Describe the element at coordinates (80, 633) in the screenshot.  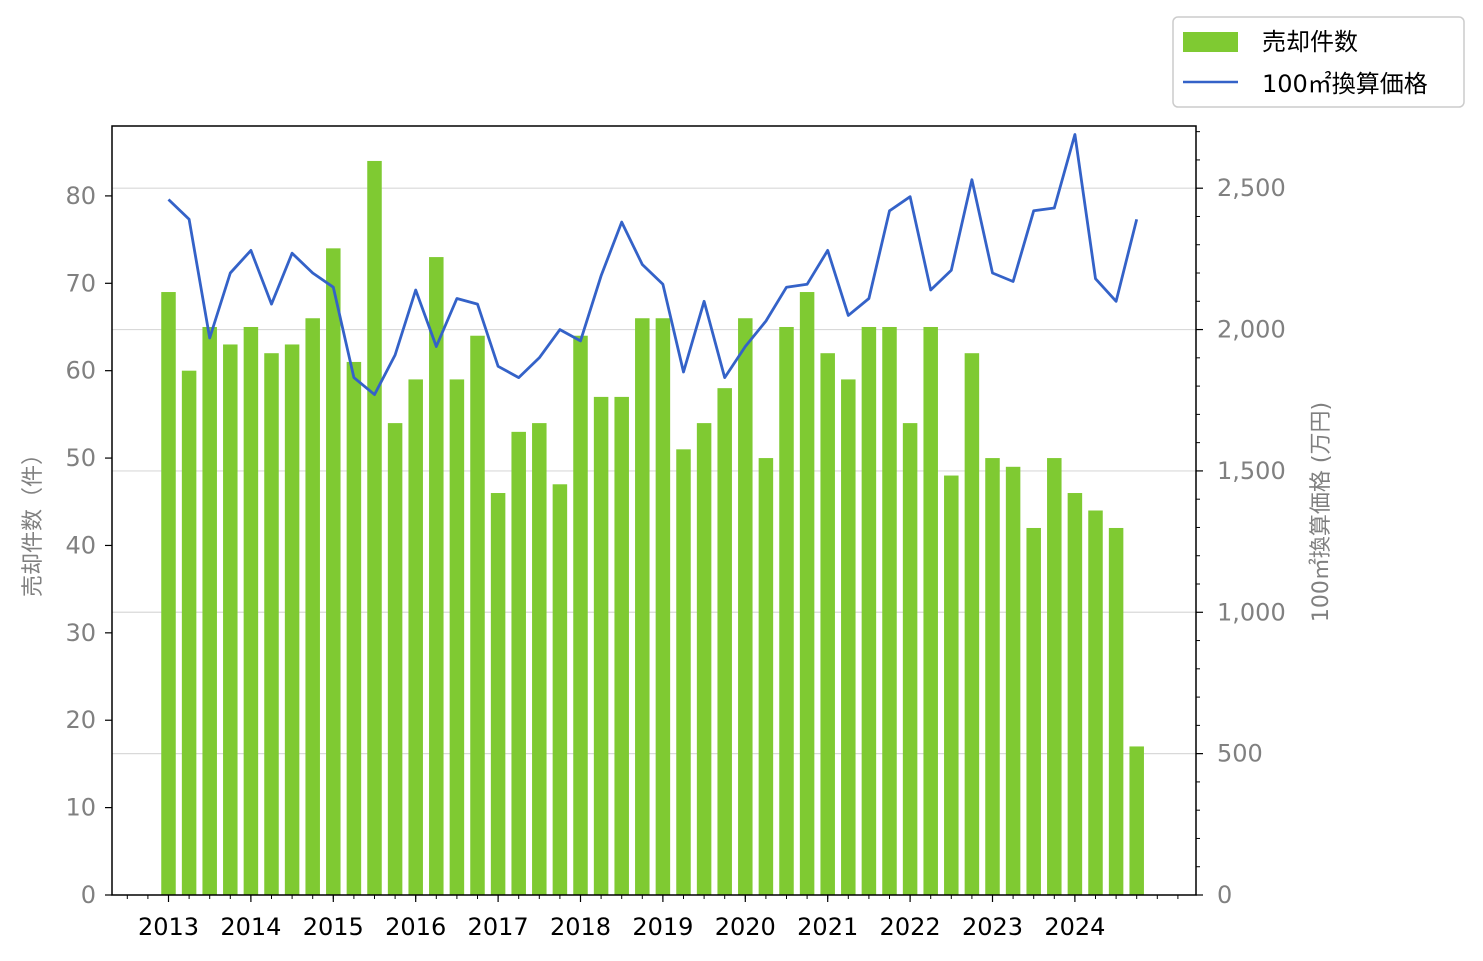
I see `left-tick-label: 30` at that location.